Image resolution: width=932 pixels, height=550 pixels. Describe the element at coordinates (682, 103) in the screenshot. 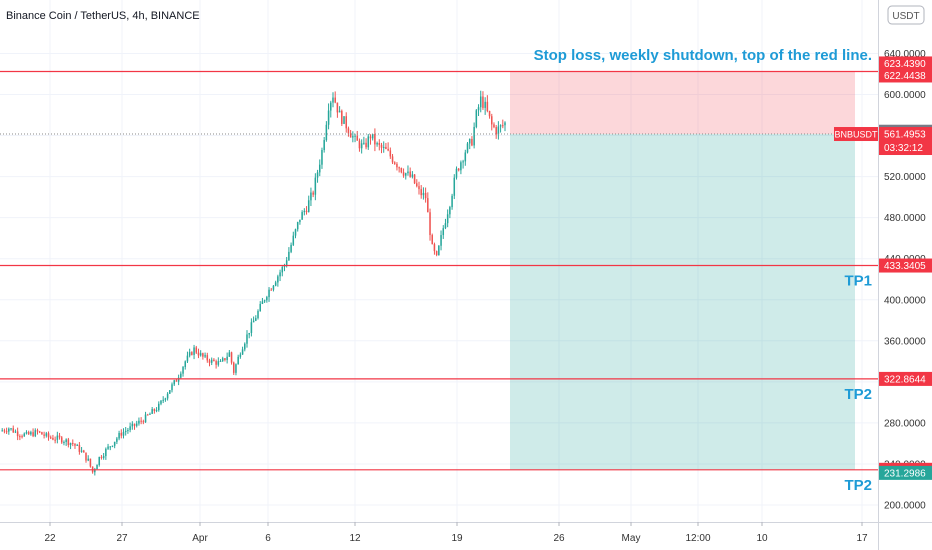

I see `stop-loss-zone` at that location.